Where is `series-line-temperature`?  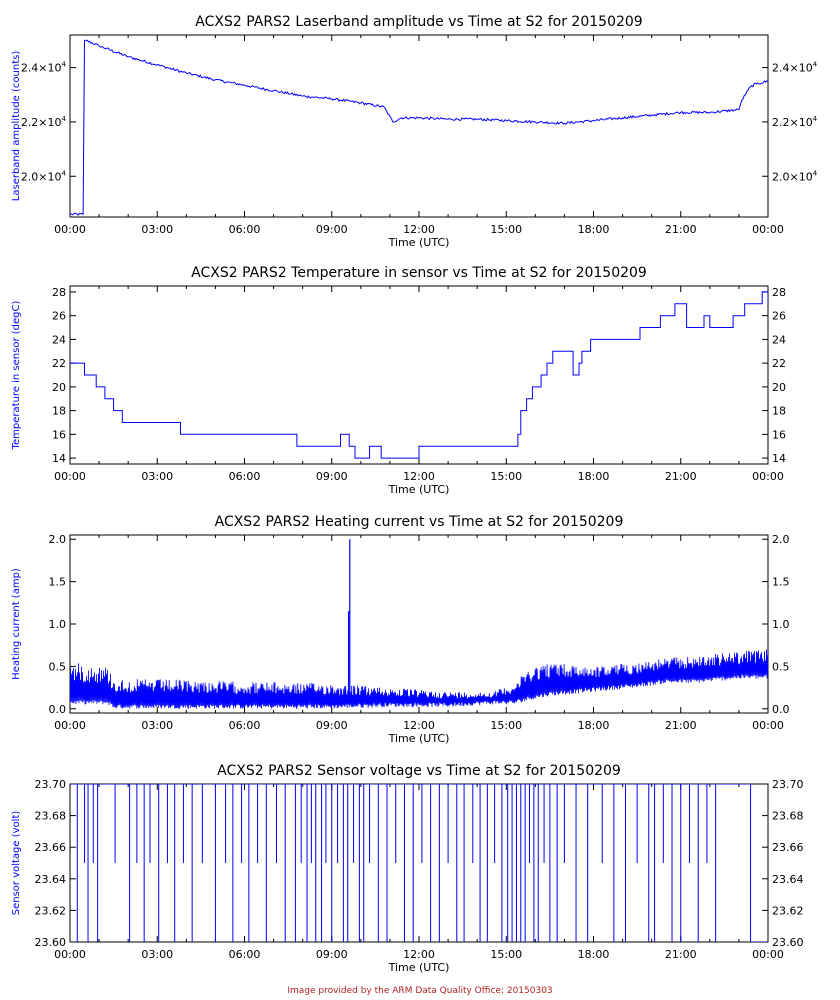 series-line-temperature is located at coordinates (419, 375).